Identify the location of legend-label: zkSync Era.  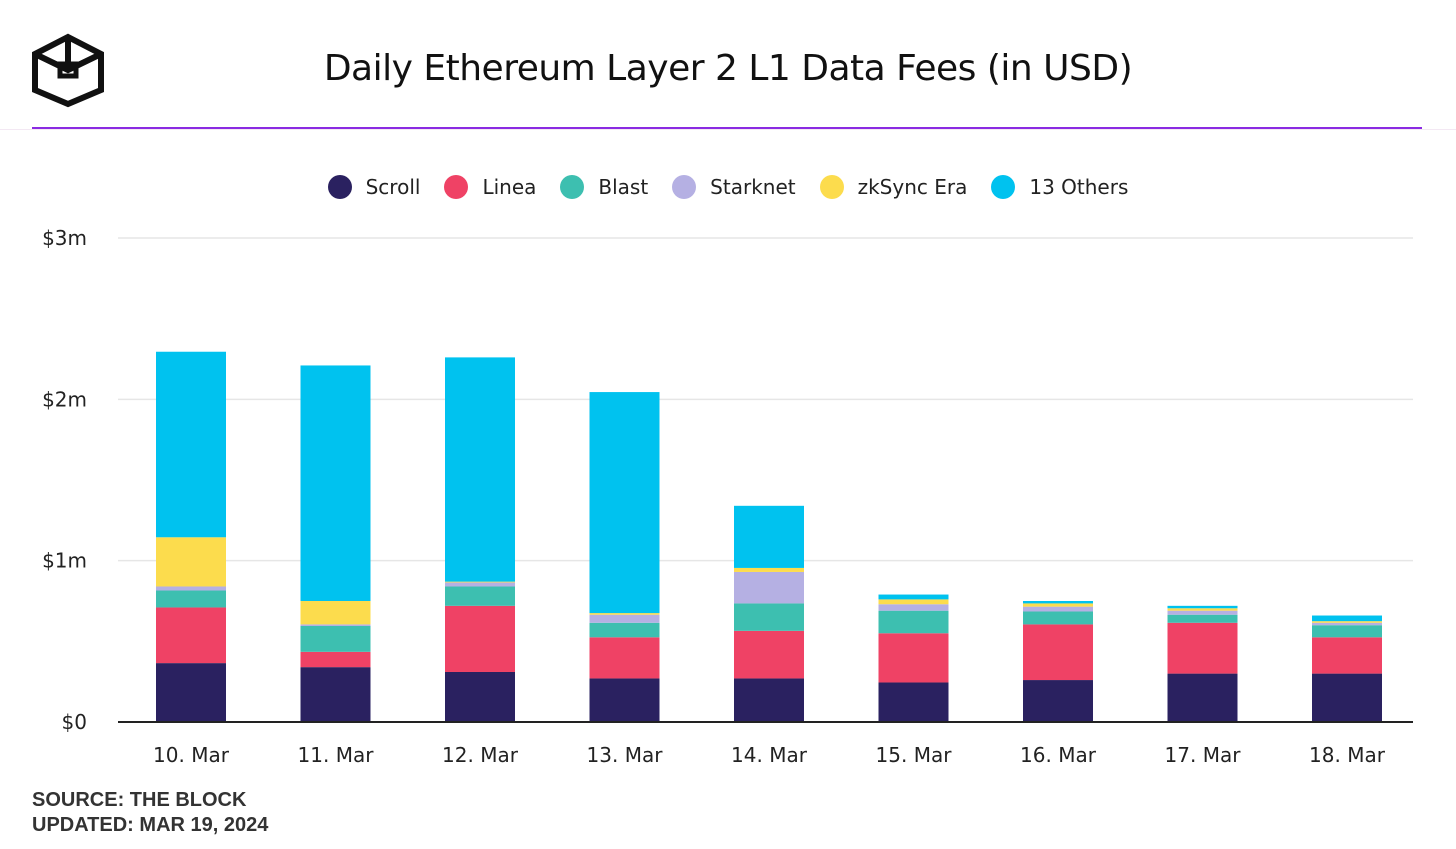
(912, 187).